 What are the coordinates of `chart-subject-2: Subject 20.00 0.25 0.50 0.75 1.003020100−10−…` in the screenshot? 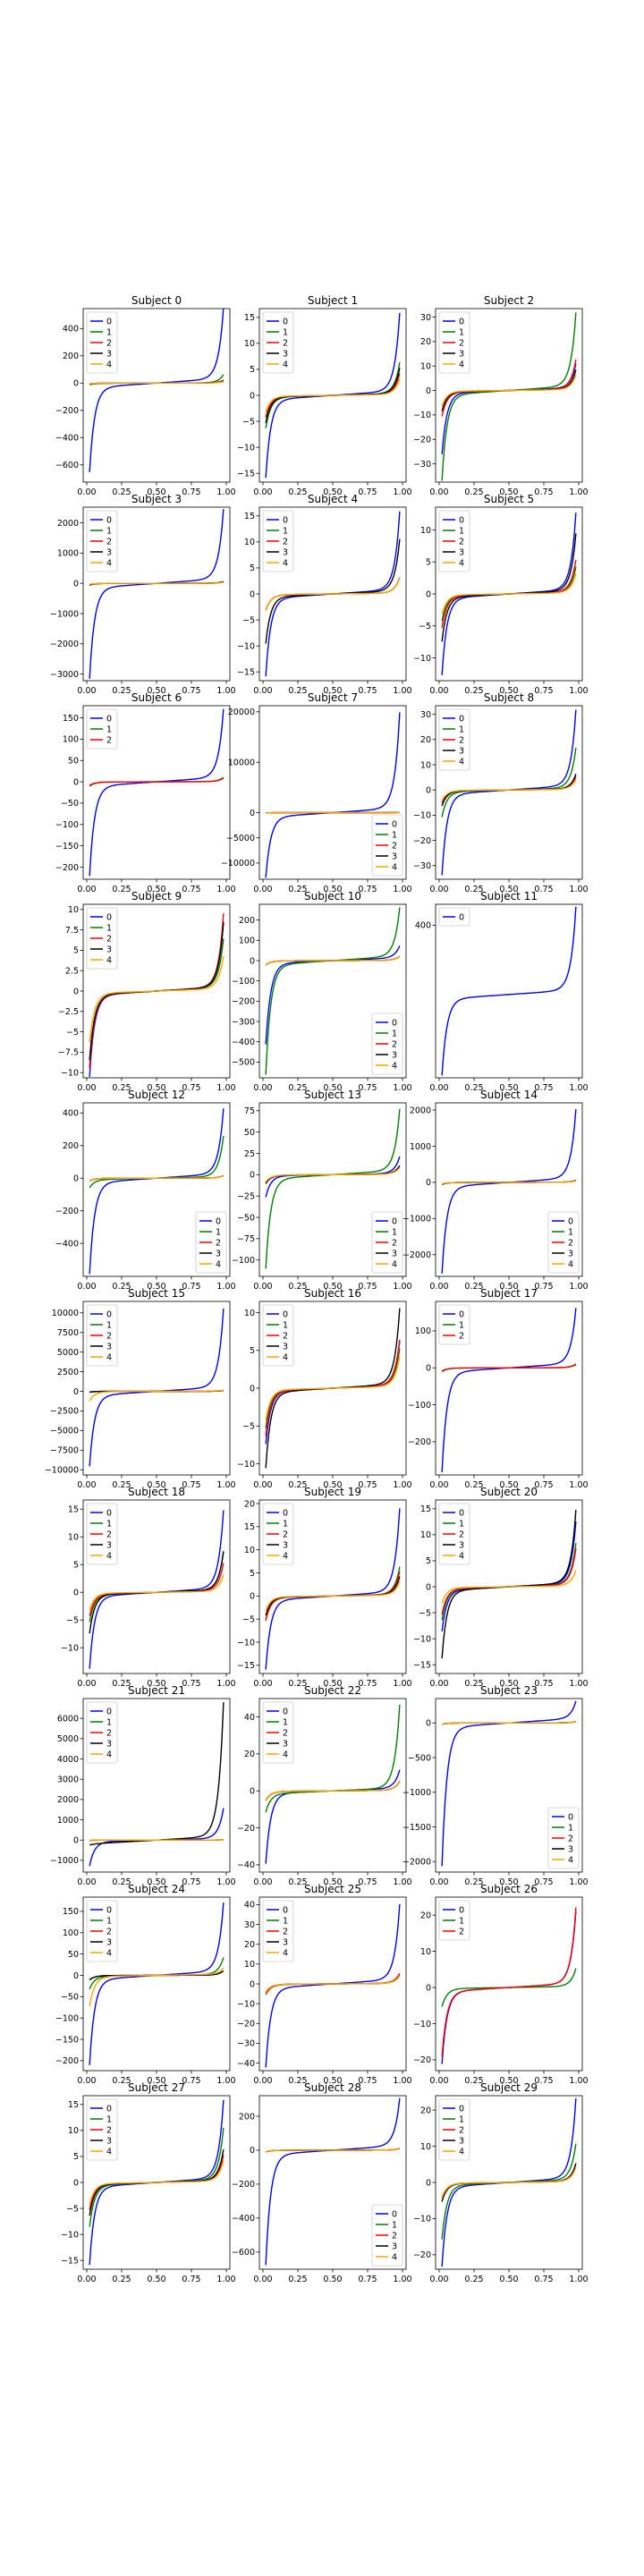 It's located at (501, 395).